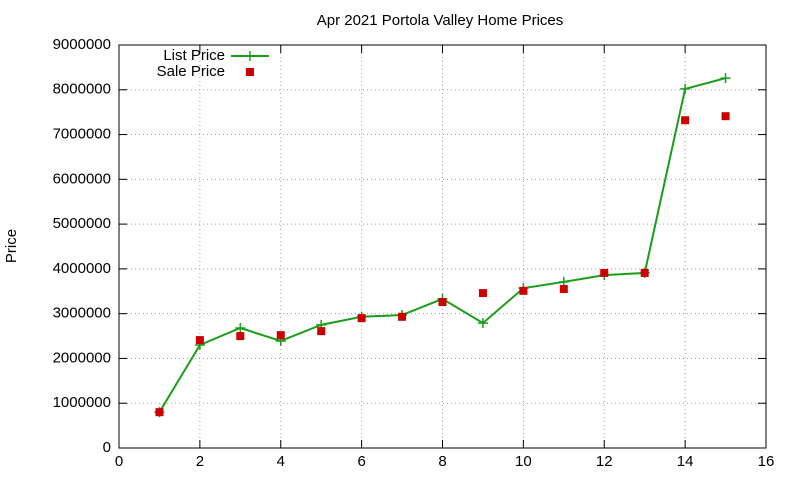  I want to click on y-tick-label: 3000000, so click(82, 313).